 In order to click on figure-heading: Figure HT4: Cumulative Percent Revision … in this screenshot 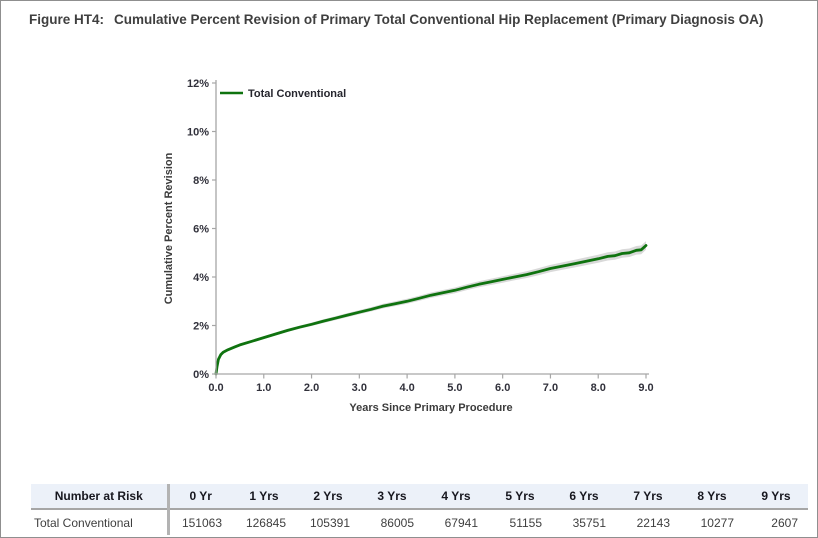, I will do `click(408, 20)`.